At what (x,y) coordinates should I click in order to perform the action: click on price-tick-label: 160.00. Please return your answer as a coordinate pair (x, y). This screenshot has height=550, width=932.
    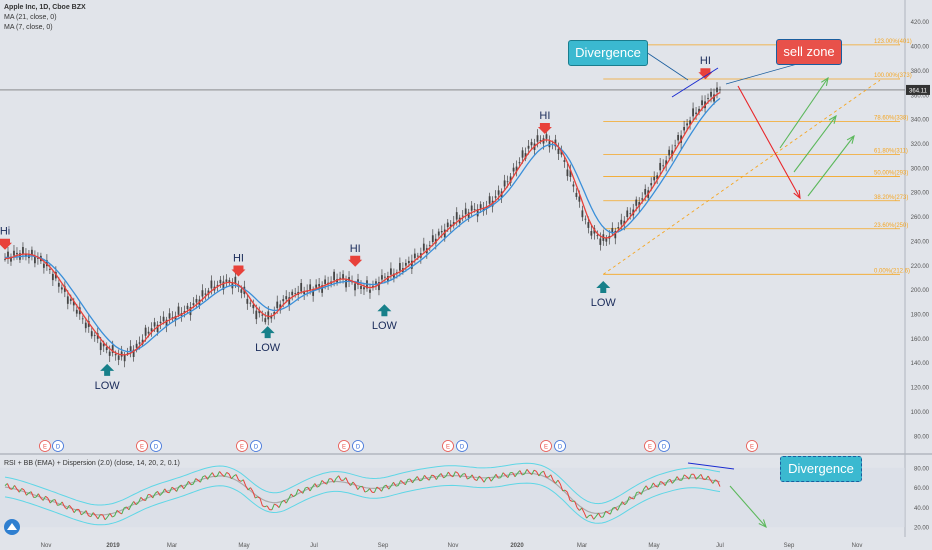
    Looking at the image, I should click on (920, 340).